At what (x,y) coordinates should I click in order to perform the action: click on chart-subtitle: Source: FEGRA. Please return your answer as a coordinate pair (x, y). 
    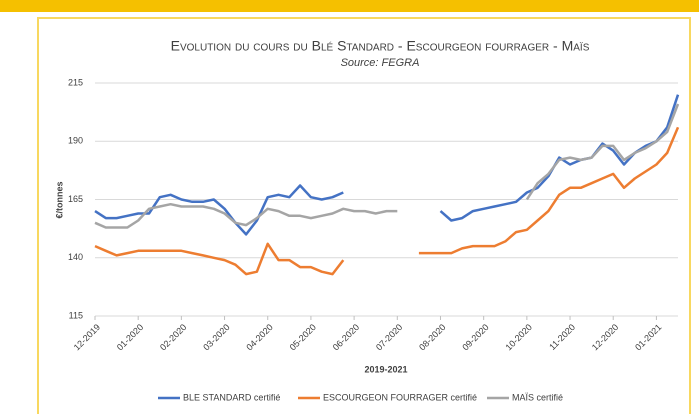
    Looking at the image, I should click on (380, 63).